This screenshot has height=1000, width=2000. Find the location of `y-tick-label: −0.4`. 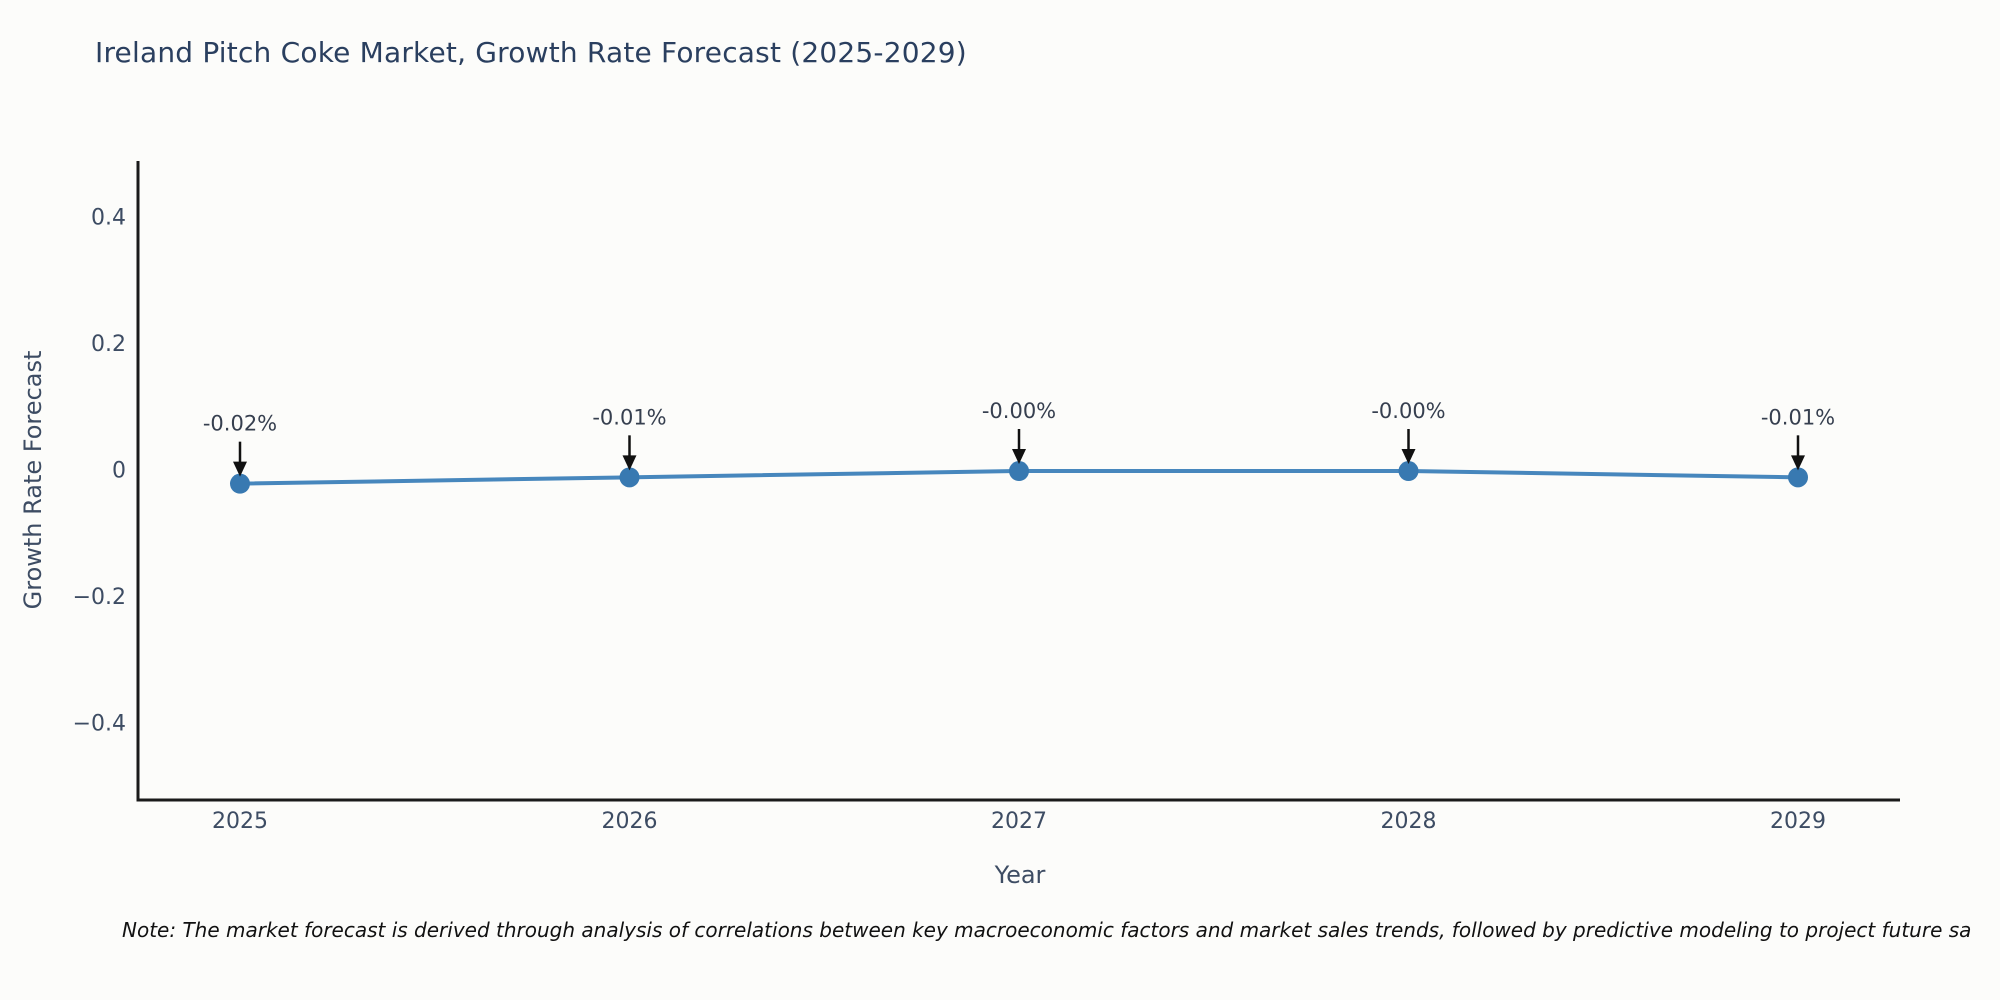

y-tick-label: −0.4 is located at coordinates (99, 724).